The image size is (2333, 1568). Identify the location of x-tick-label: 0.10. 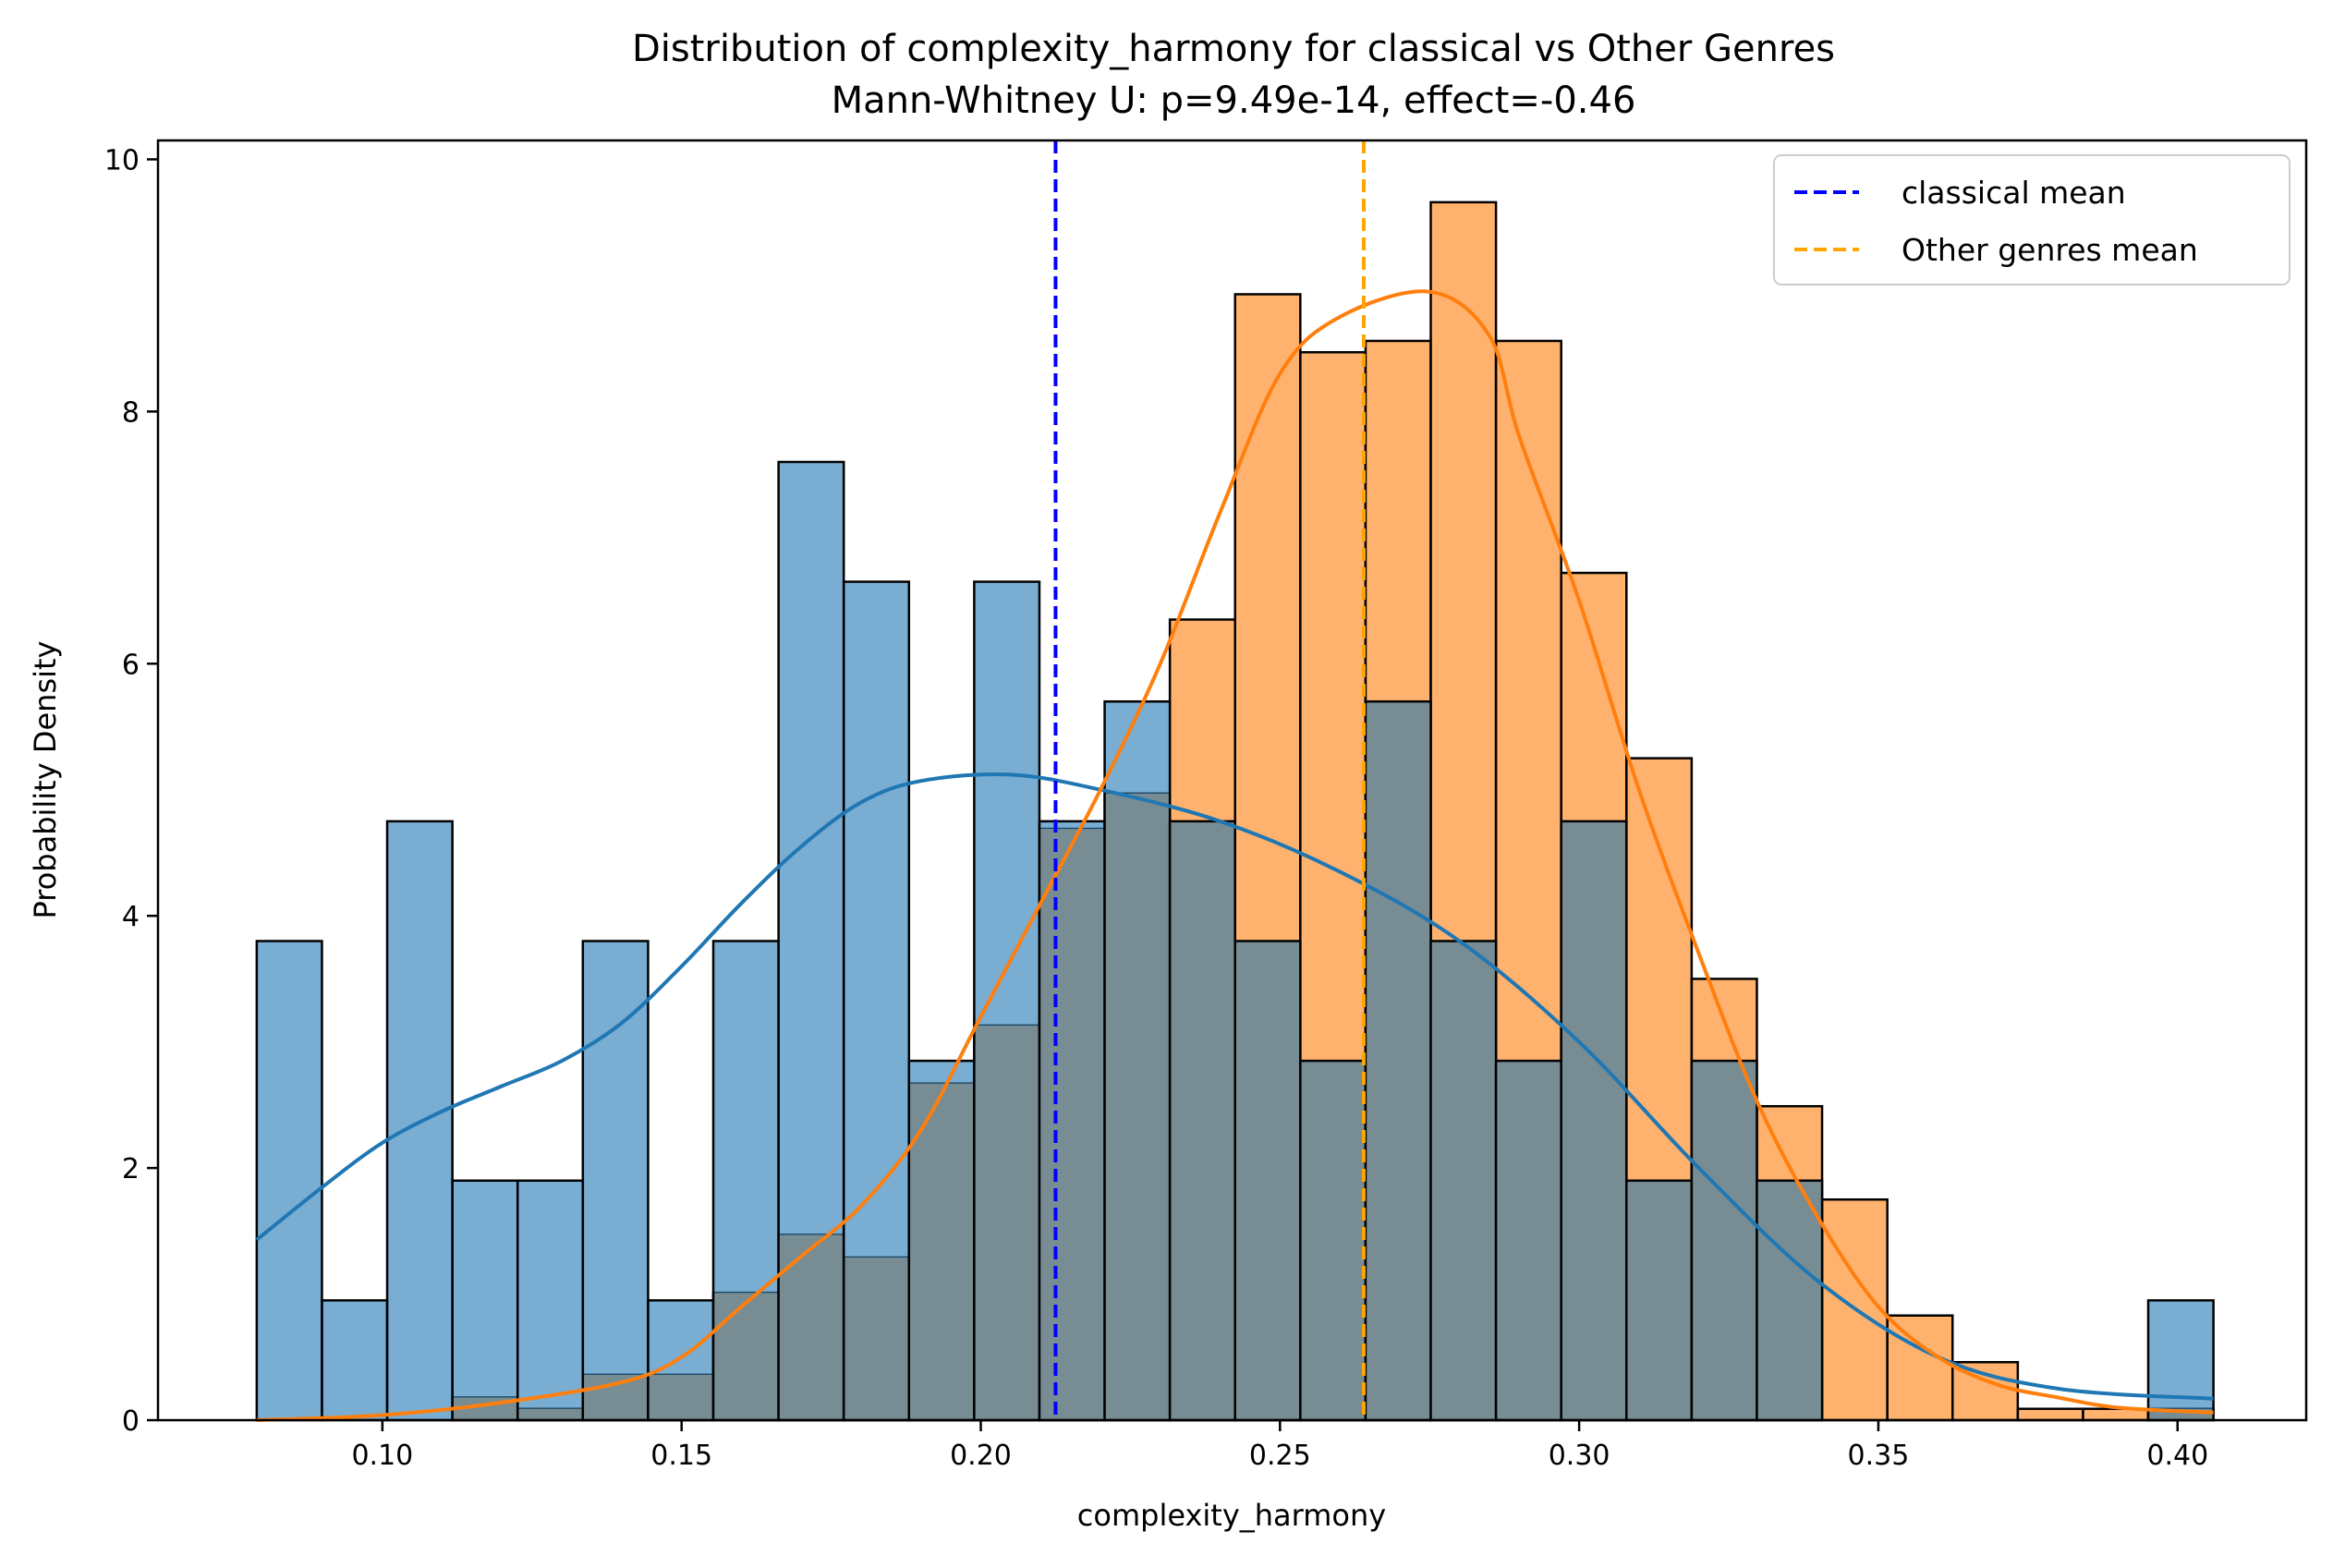
(382, 1456).